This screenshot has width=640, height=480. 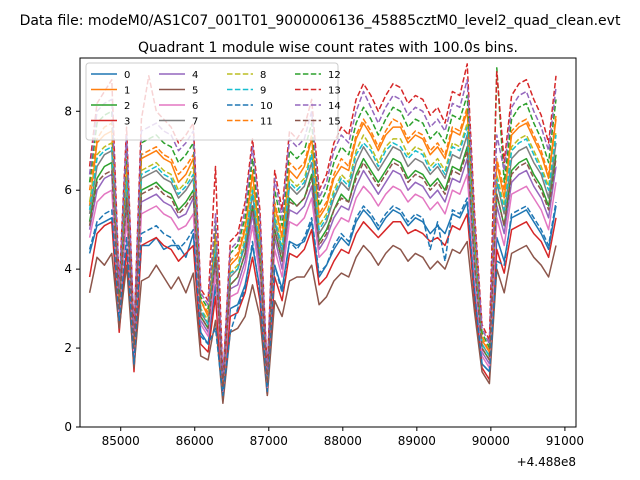 What do you see at coordinates (195, 441) in the screenshot?
I see `x-tick-label: 86000` at bounding box center [195, 441].